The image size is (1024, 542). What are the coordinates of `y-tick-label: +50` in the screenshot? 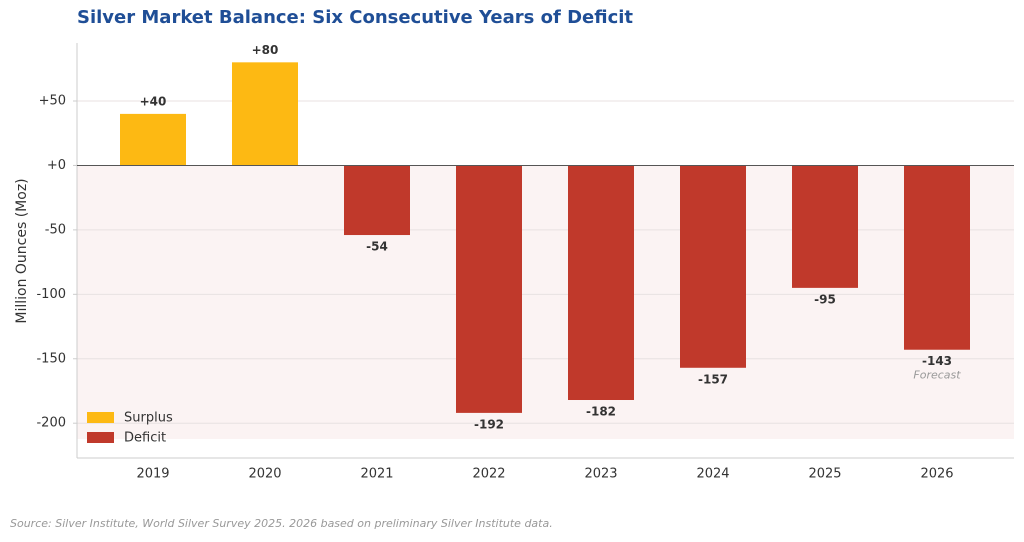 It's located at (52, 100).